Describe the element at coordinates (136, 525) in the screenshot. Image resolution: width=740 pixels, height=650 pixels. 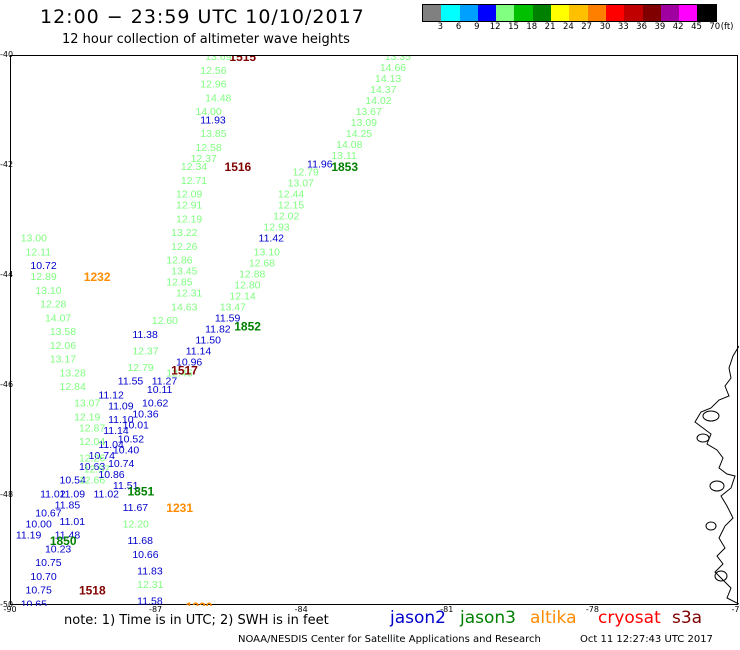
I see `wave-height-value: 12.20` at that location.